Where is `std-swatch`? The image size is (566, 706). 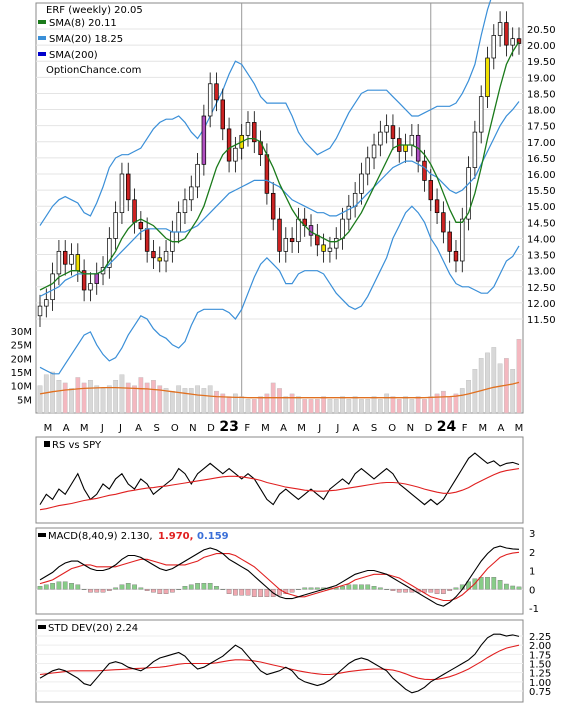
std-swatch is located at coordinates (42, 627).